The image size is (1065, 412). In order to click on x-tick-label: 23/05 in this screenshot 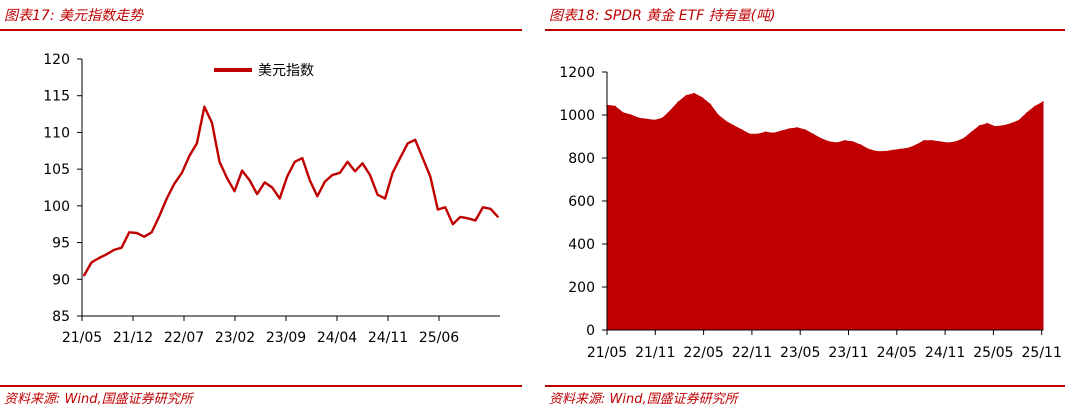, I will do `click(800, 353)`.